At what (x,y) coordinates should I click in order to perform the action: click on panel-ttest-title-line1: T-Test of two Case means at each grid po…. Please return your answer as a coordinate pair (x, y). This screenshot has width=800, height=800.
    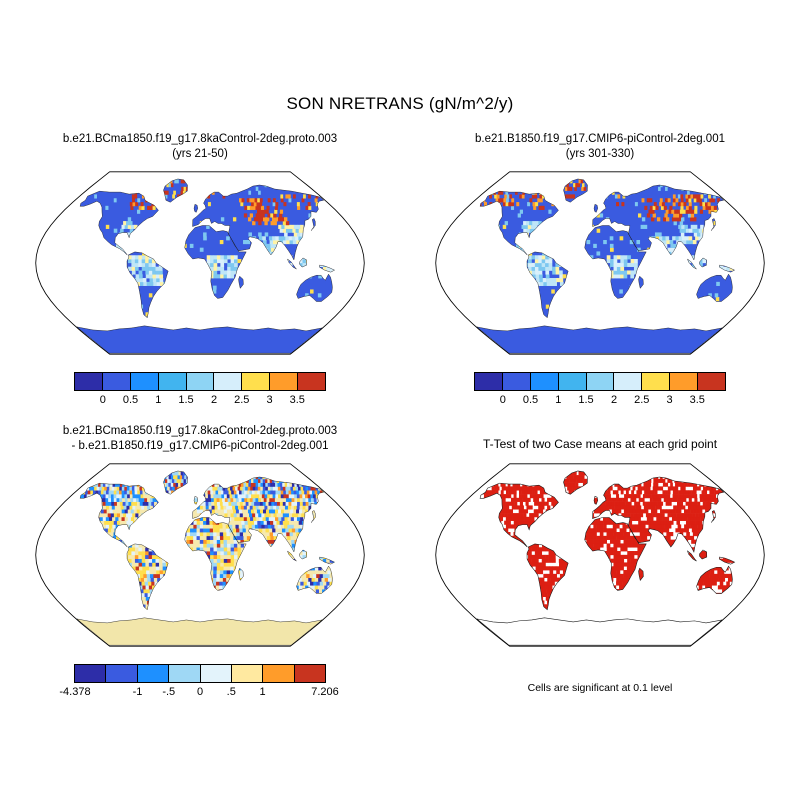
    Looking at the image, I should click on (600, 444).